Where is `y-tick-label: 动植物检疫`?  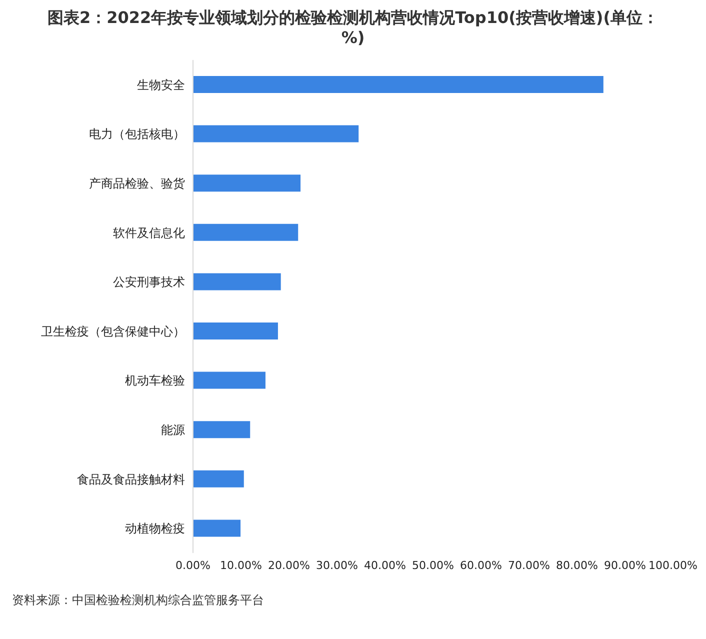
y-tick-label: 动植物检疫 is located at coordinates (155, 529).